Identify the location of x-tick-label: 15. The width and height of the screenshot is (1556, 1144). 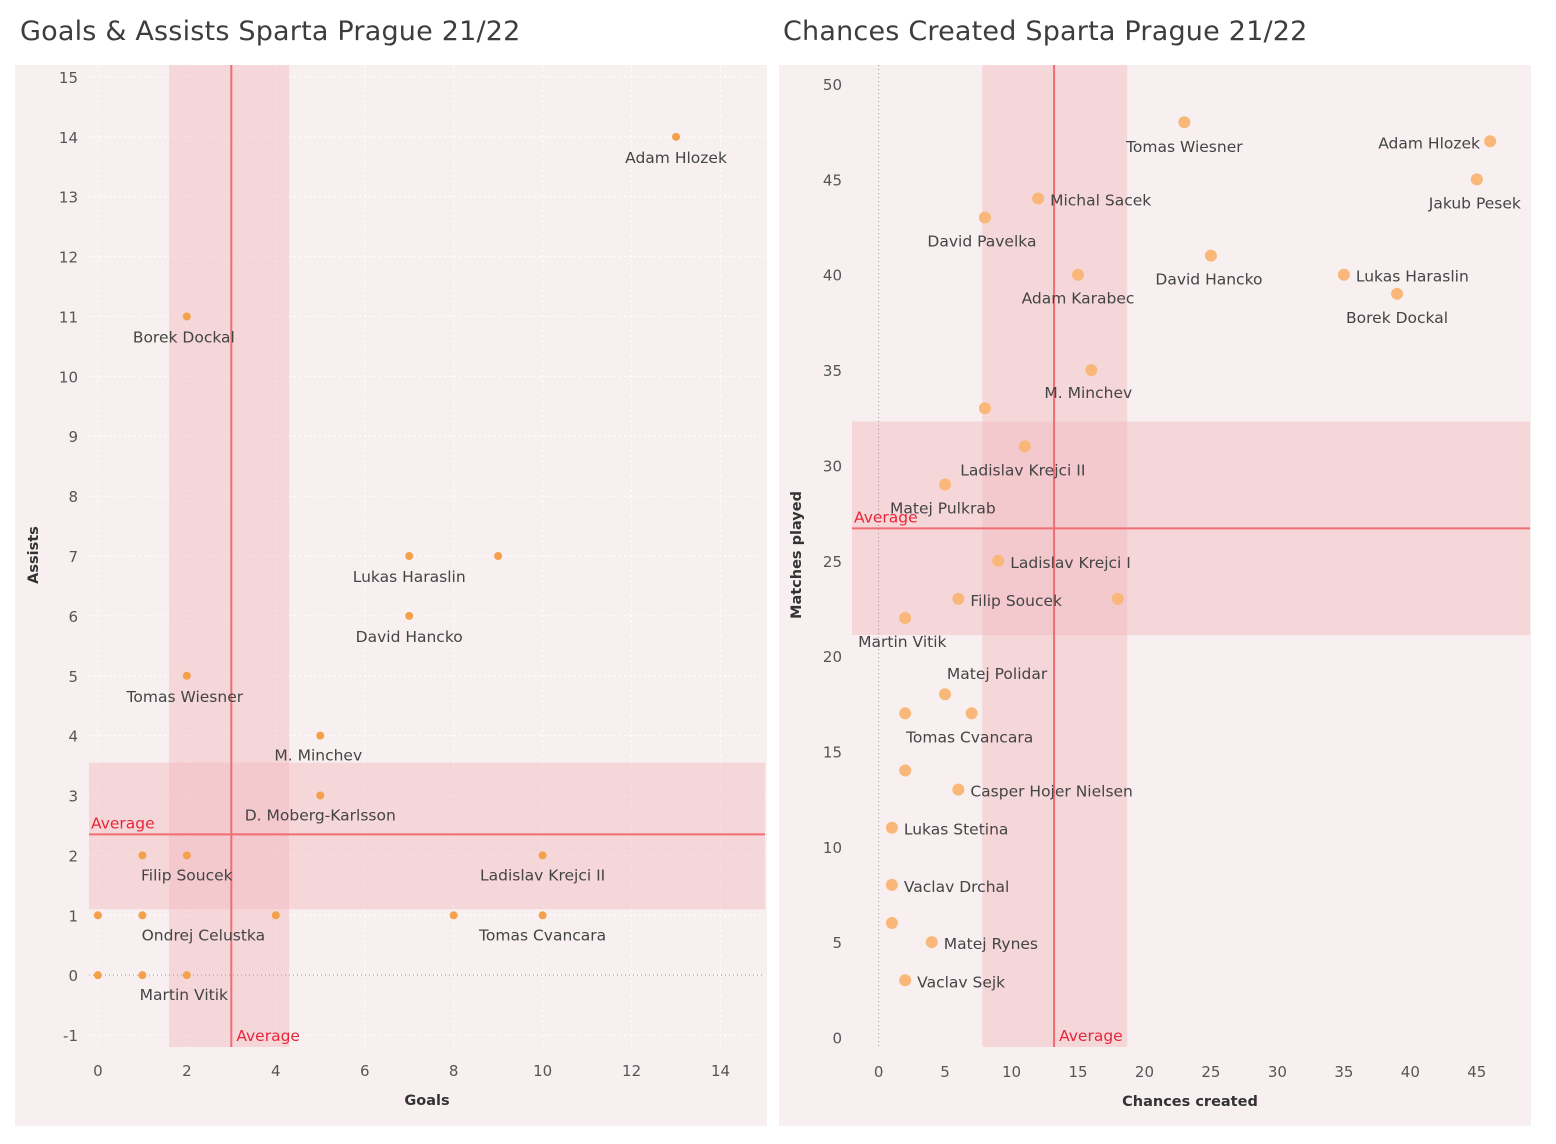
(1077, 1072).